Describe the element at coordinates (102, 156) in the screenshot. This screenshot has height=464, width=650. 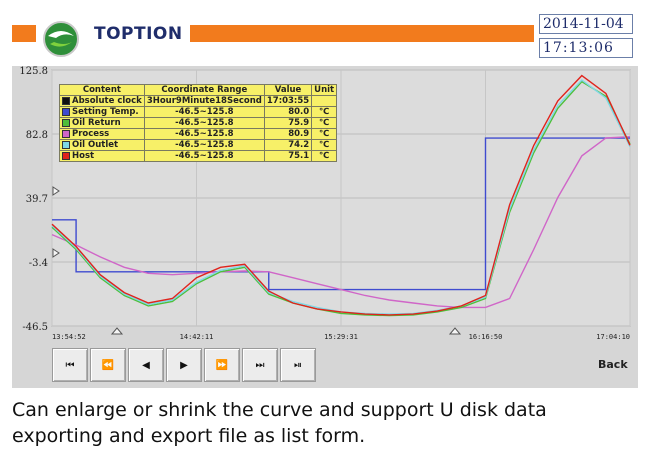
I see `legend-series-name: Host` at that location.